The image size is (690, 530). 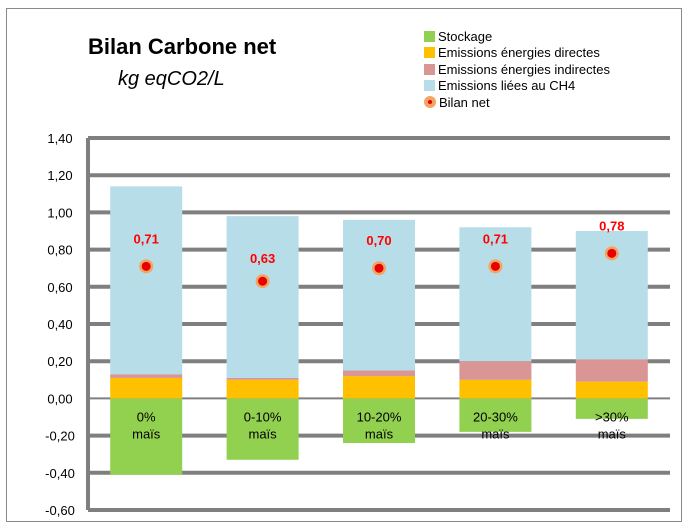 What do you see at coordinates (612, 416) in the screenshot?
I see `category-label: >30%` at bounding box center [612, 416].